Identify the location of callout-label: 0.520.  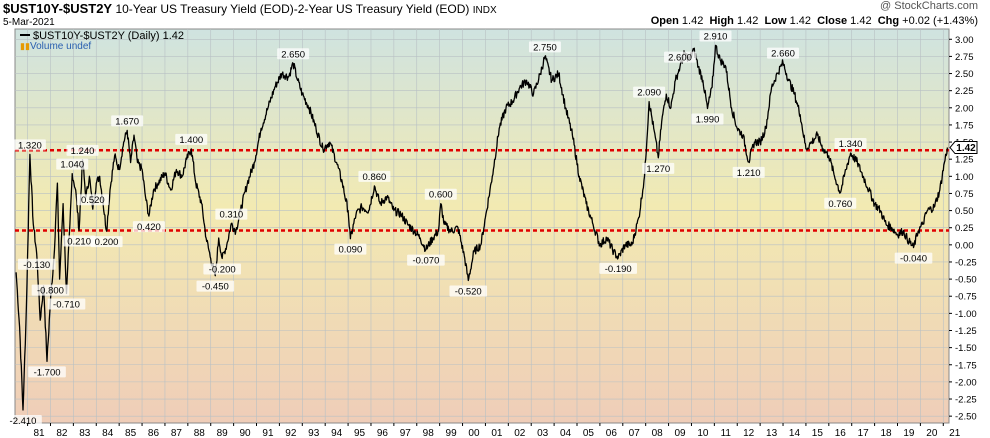
(92, 200).